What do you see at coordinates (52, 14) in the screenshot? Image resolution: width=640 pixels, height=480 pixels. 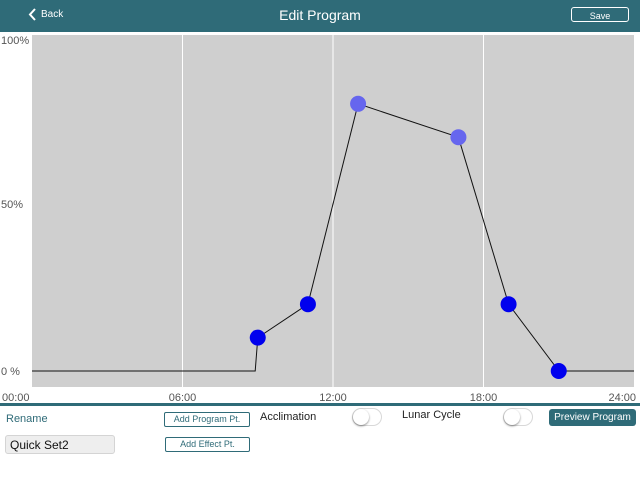 I see `back-label: Back` at bounding box center [52, 14].